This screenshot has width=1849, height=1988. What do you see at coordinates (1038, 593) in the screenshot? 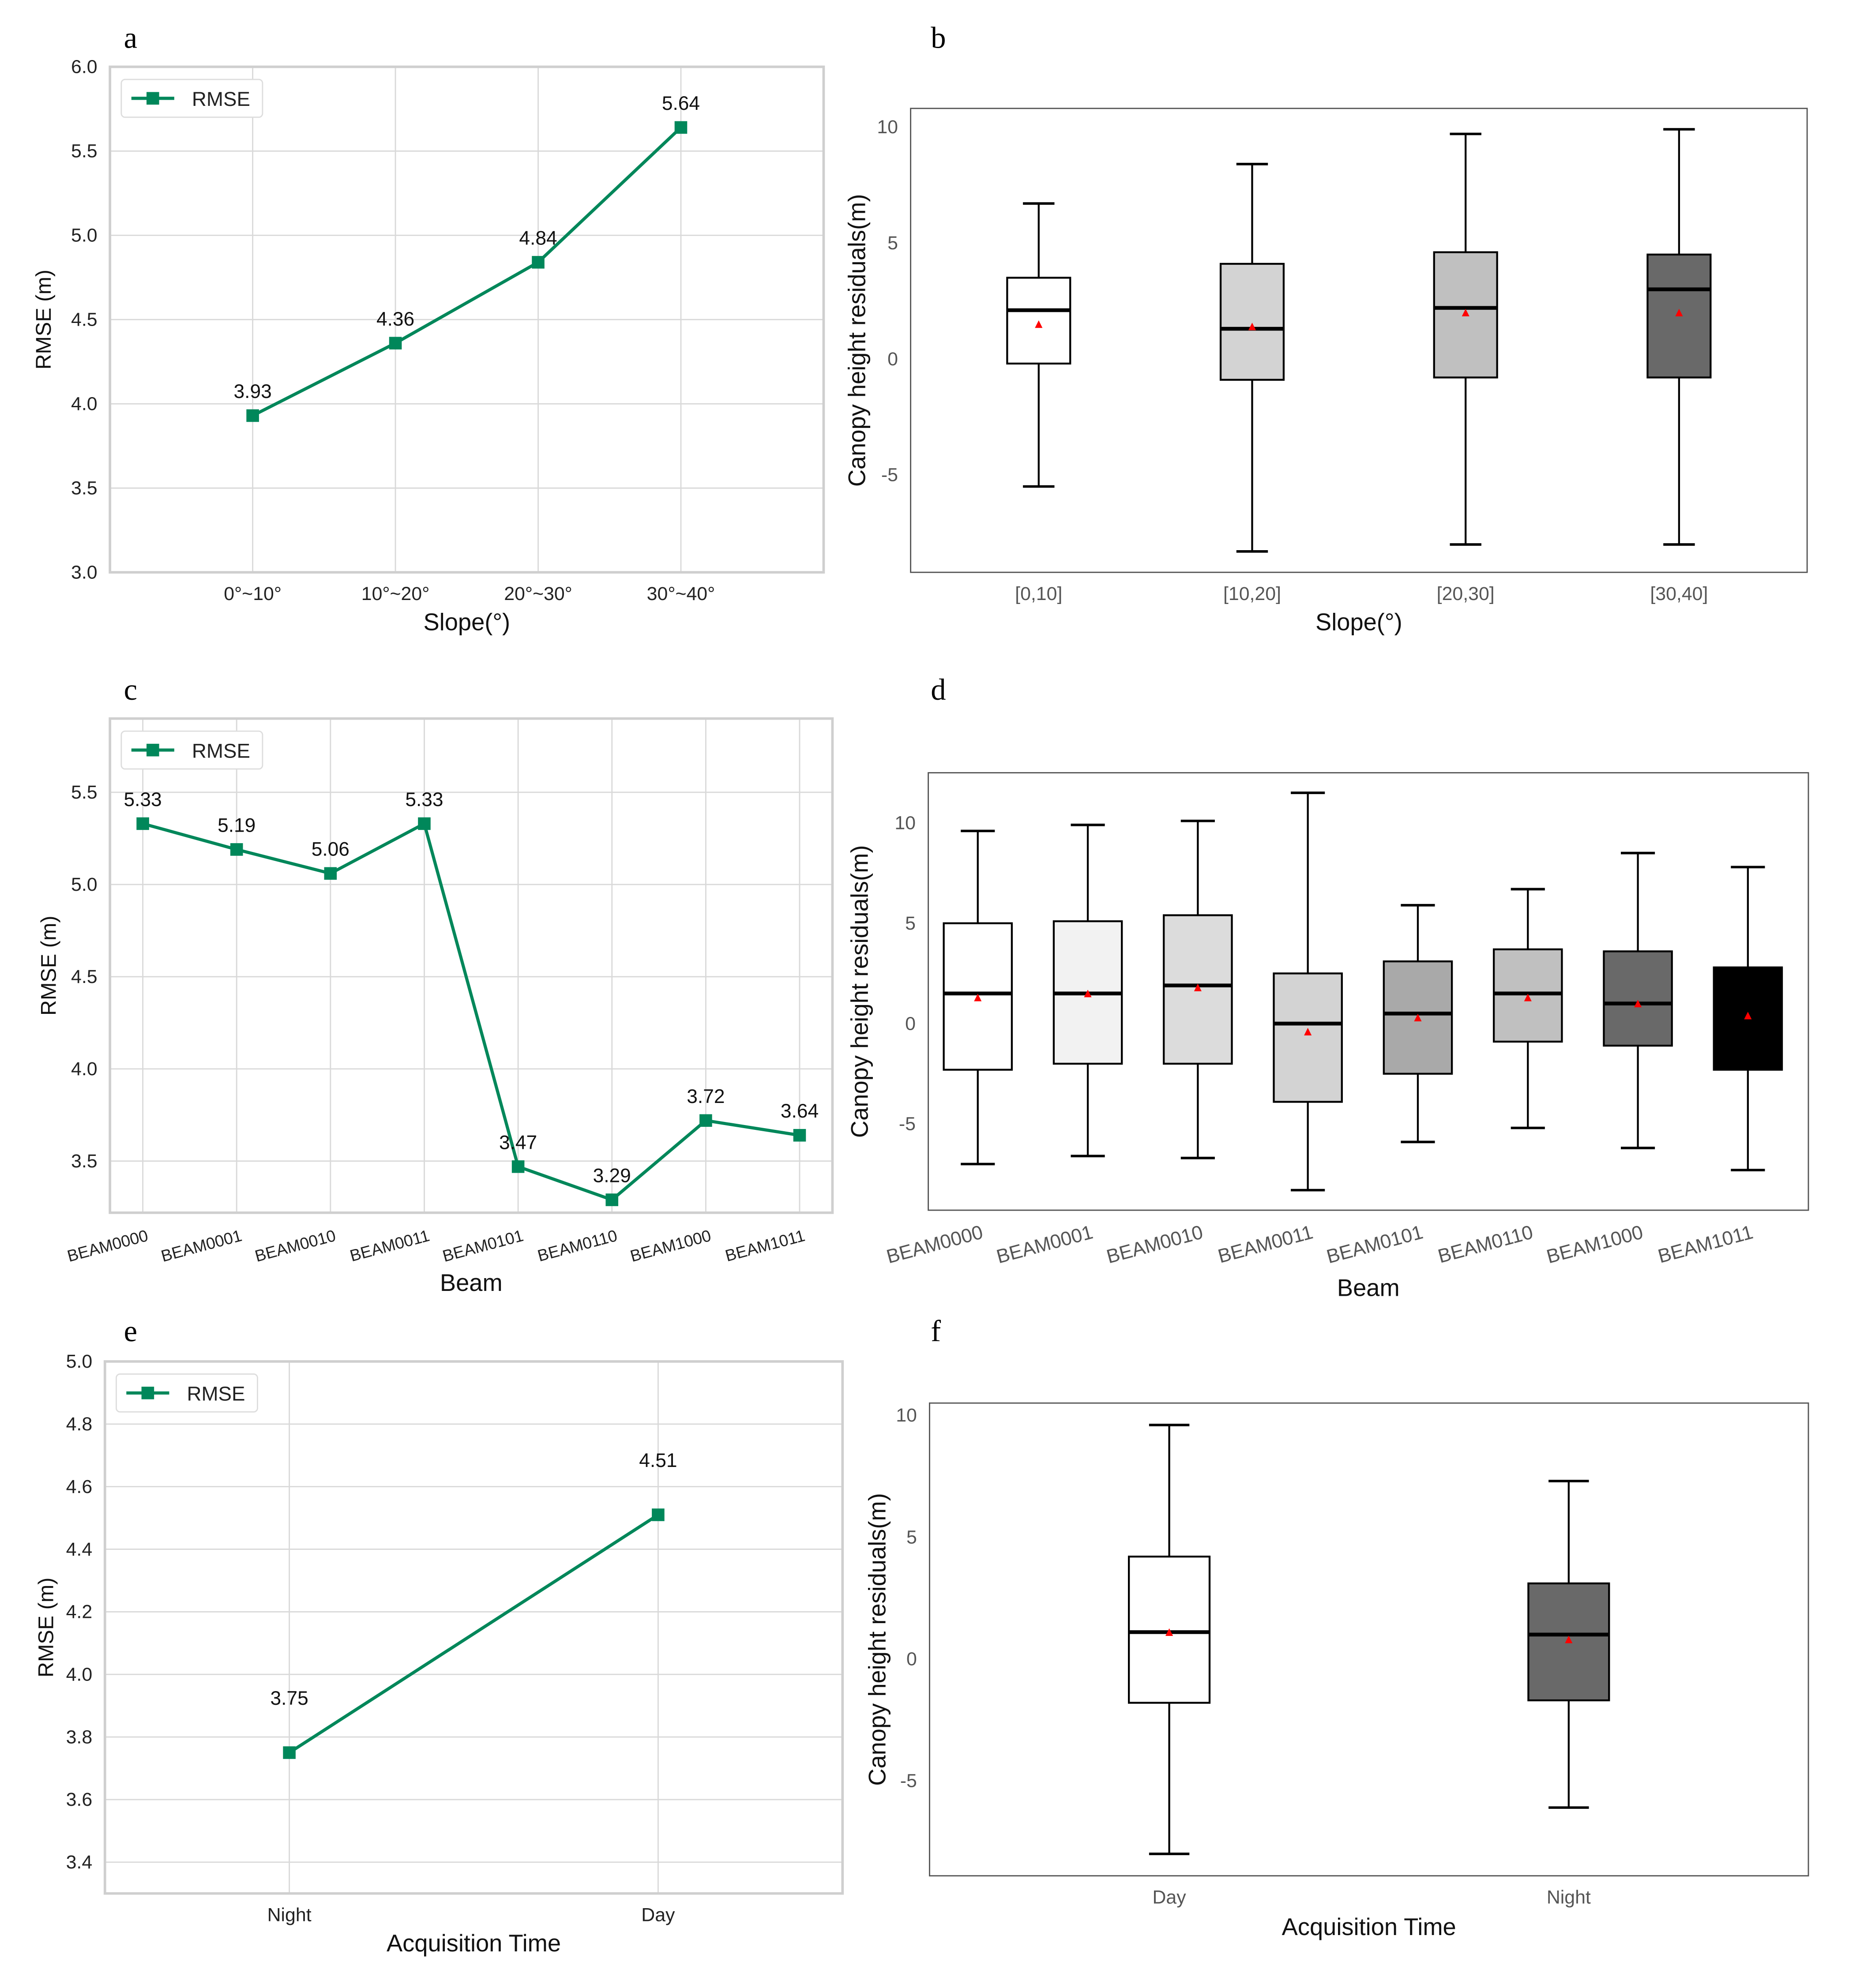
I see `x-tick-label: [0,10]` at bounding box center [1038, 593].